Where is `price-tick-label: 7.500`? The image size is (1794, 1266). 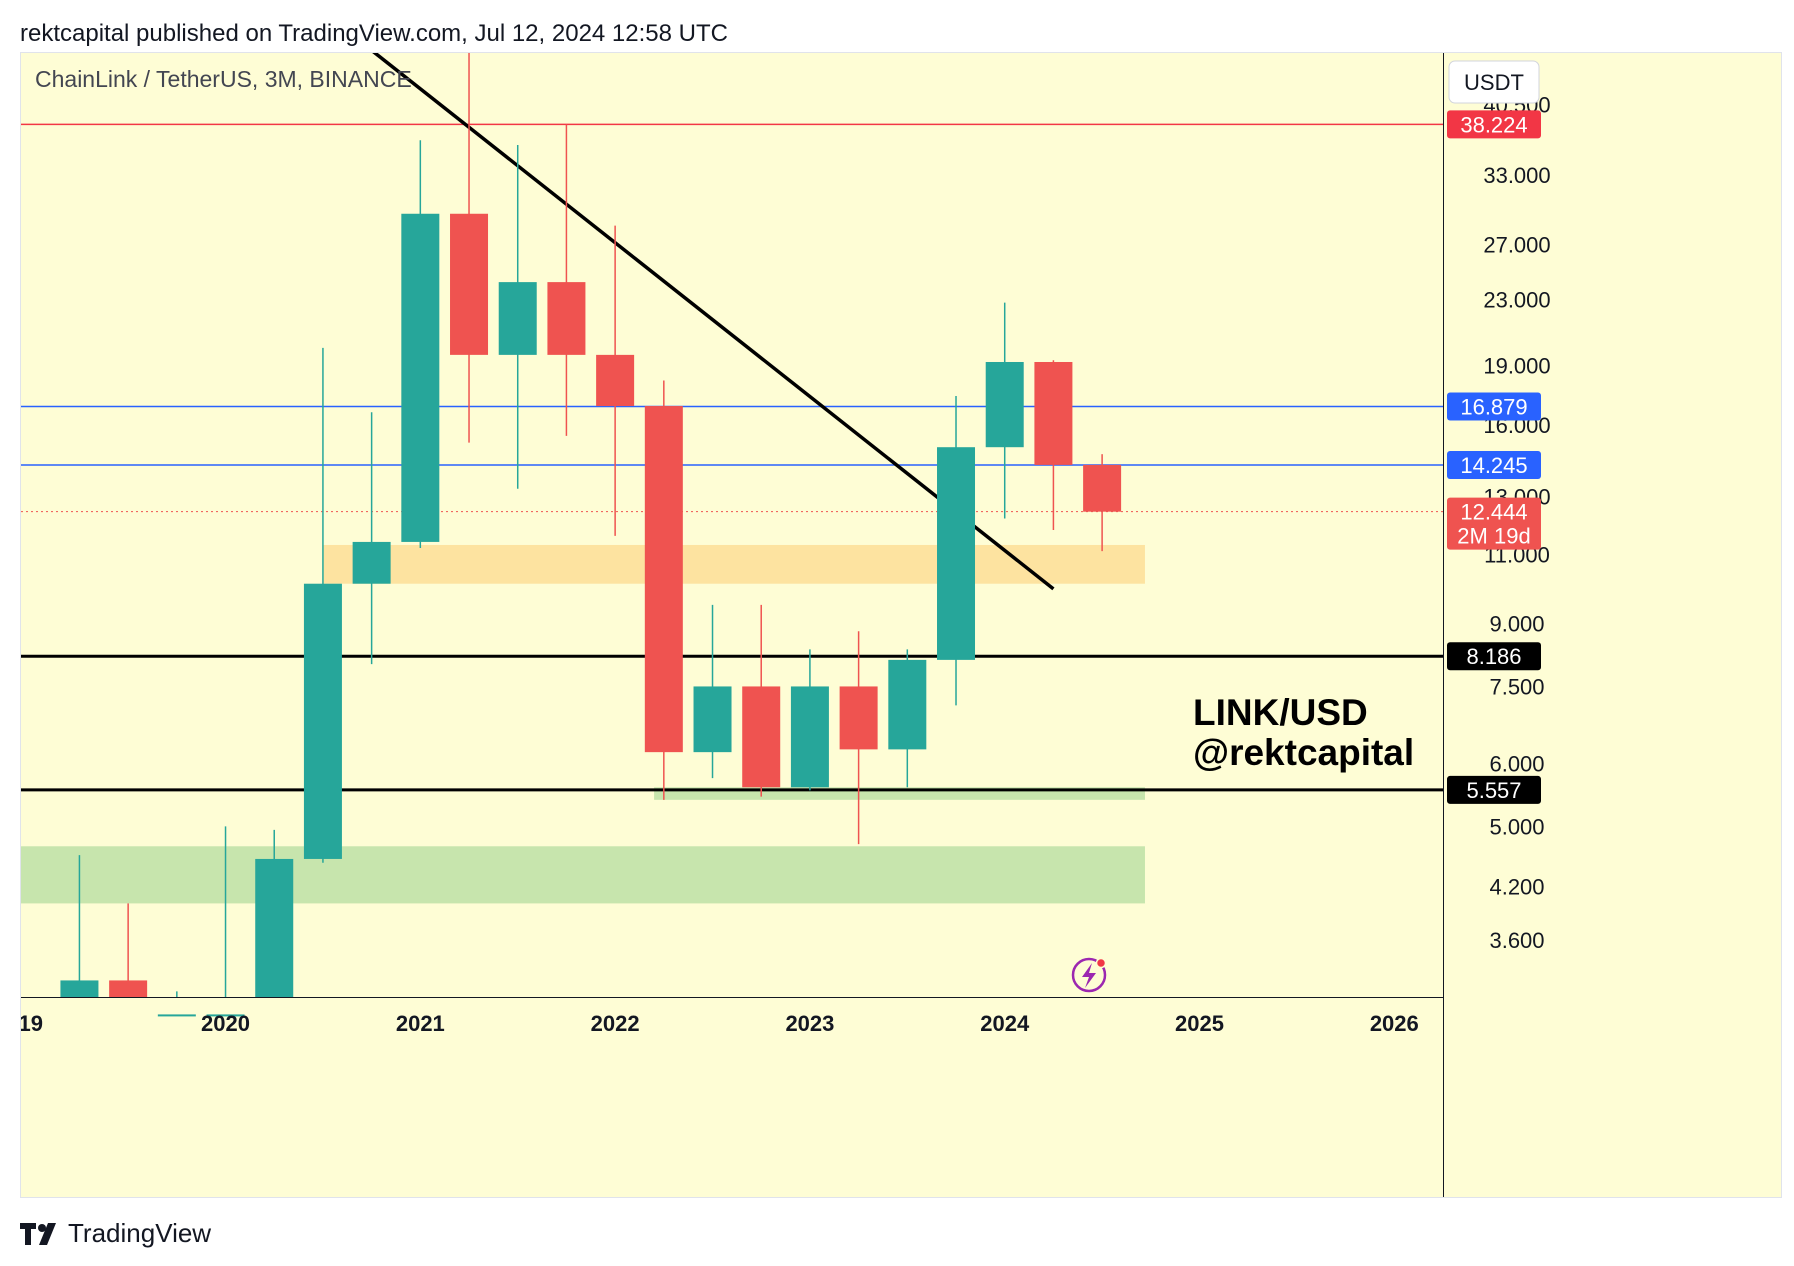
price-tick-label: 7.500 is located at coordinates (1516, 686).